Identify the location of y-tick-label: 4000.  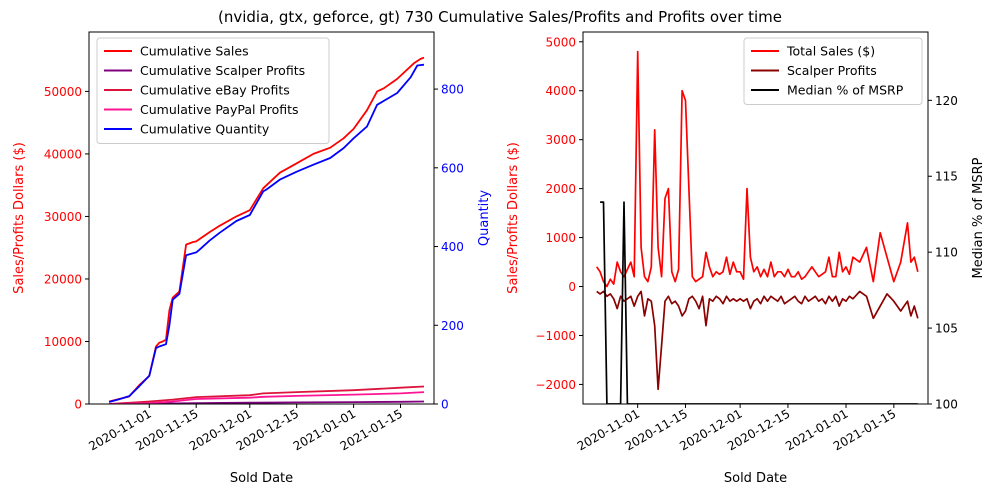
(560, 91).